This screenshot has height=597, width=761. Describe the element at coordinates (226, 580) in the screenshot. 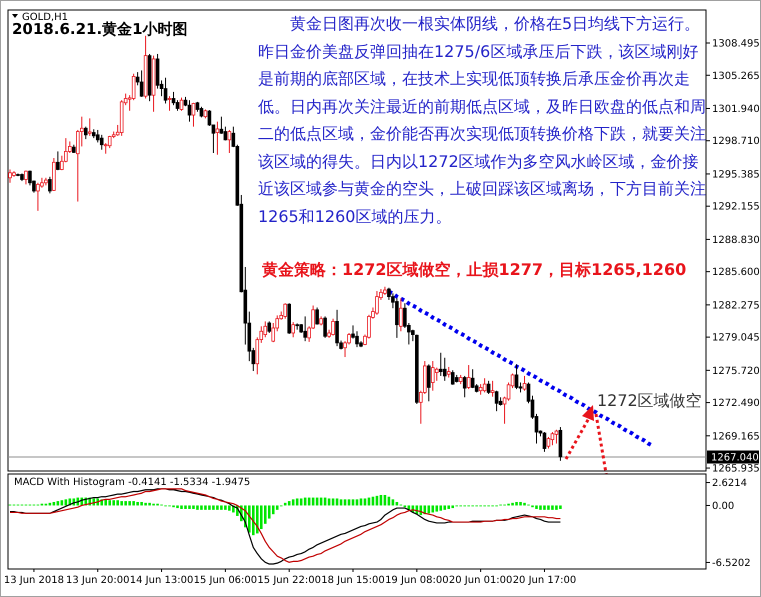

I see `x-tick-label: 15 Jun 06:00` at that location.